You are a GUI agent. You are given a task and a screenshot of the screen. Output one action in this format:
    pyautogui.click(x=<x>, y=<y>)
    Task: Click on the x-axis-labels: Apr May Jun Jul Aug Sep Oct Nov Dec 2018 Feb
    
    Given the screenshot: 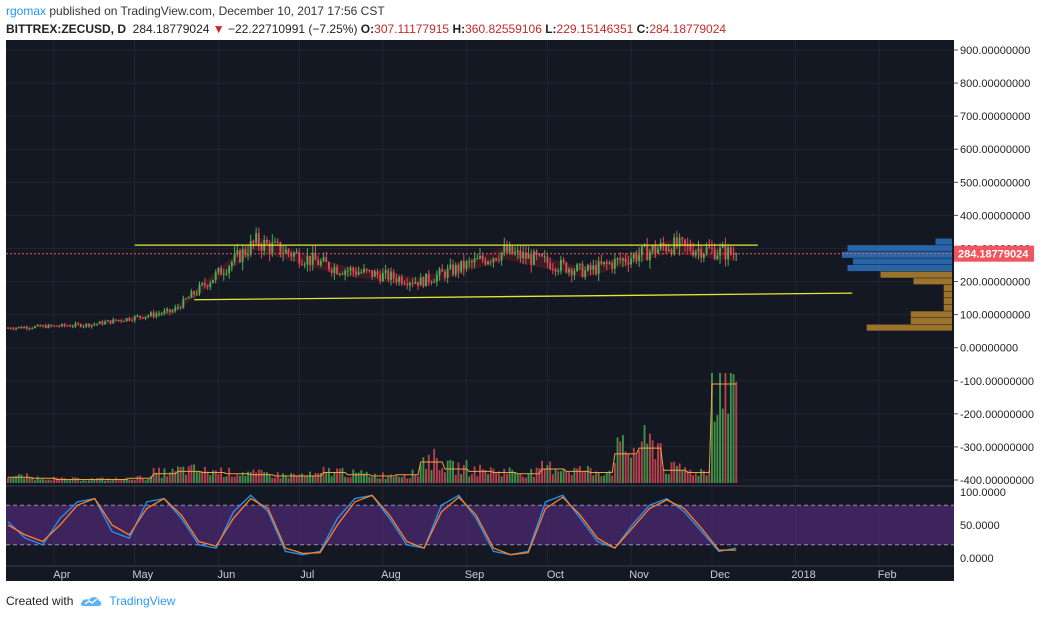 What is the action you would take?
    pyautogui.click(x=480, y=573)
    